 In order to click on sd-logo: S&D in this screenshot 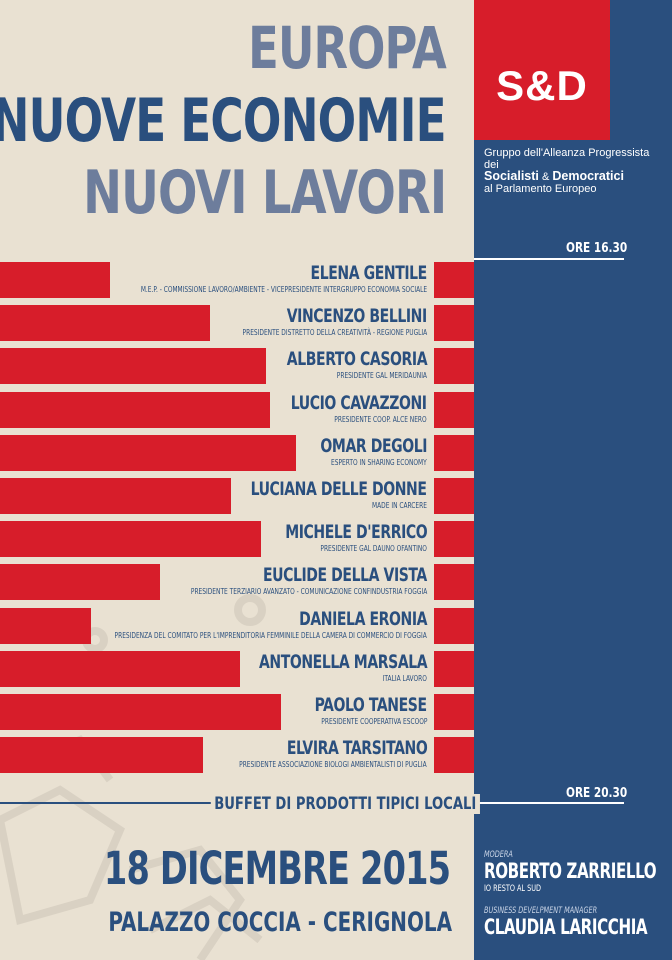, I will do `click(542, 85)`.